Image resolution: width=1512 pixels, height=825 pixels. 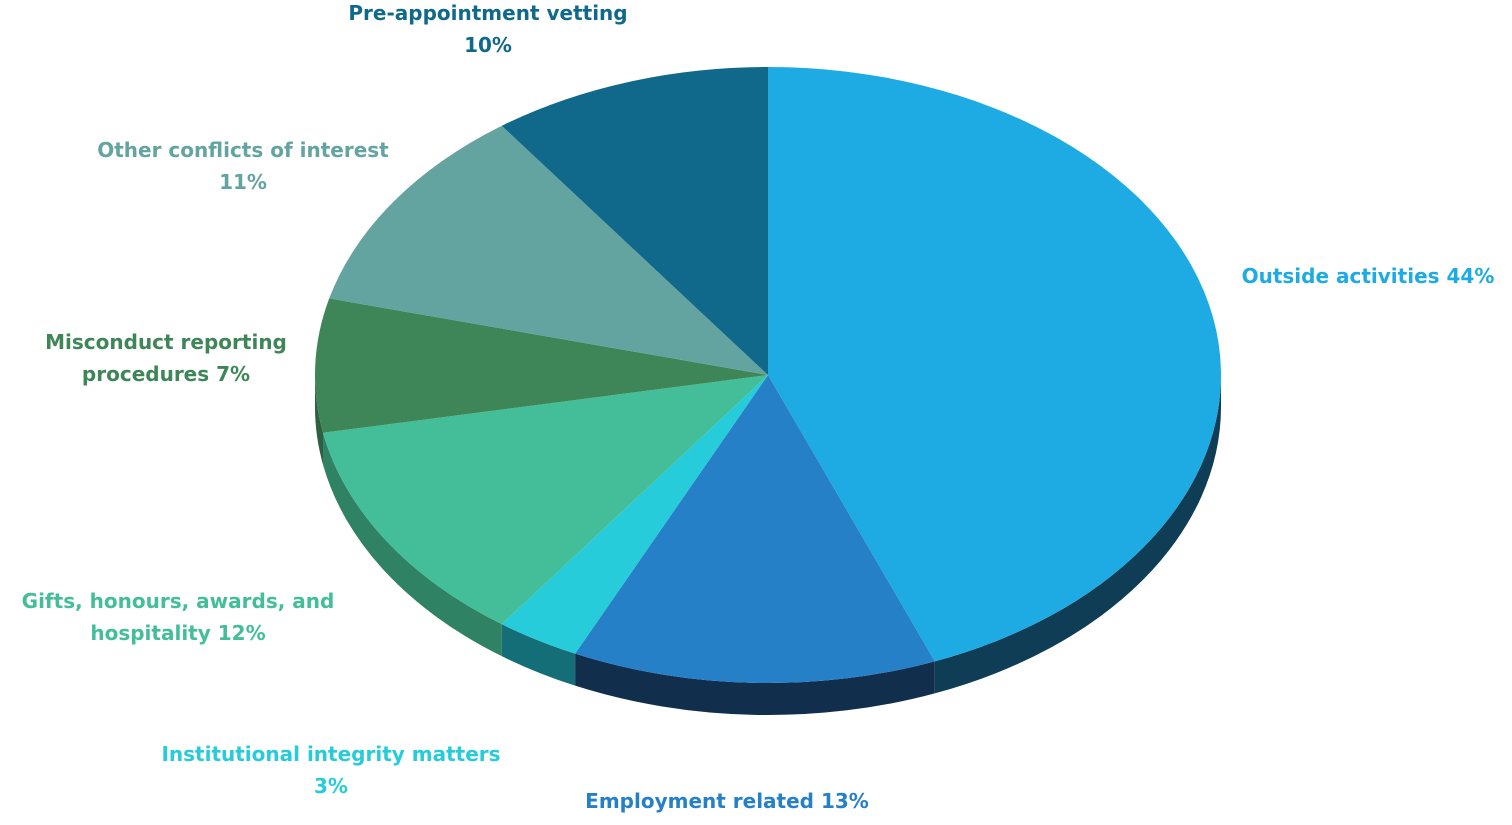 What do you see at coordinates (634, 514) in the screenshot?
I see `pie-slice-institutional-integrity-matters` at bounding box center [634, 514].